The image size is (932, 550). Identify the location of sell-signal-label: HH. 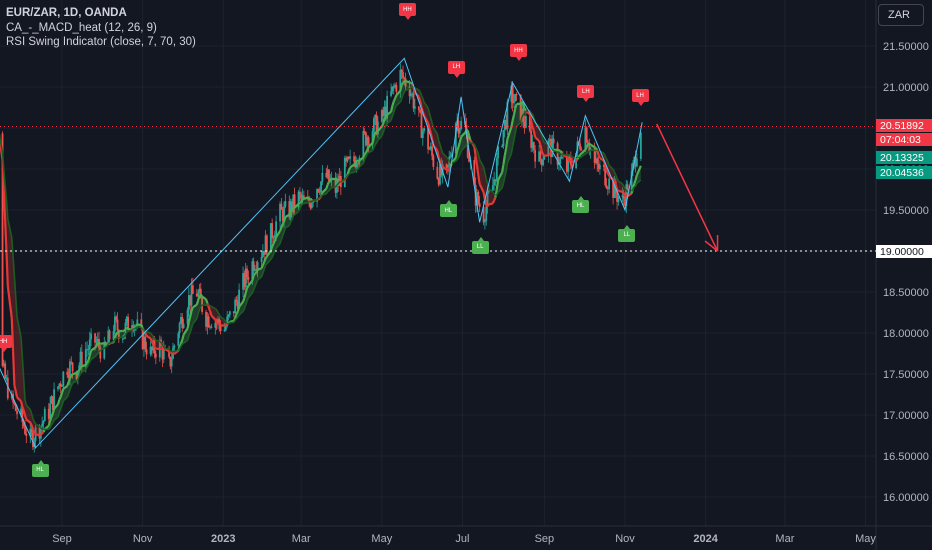
(407, 12).